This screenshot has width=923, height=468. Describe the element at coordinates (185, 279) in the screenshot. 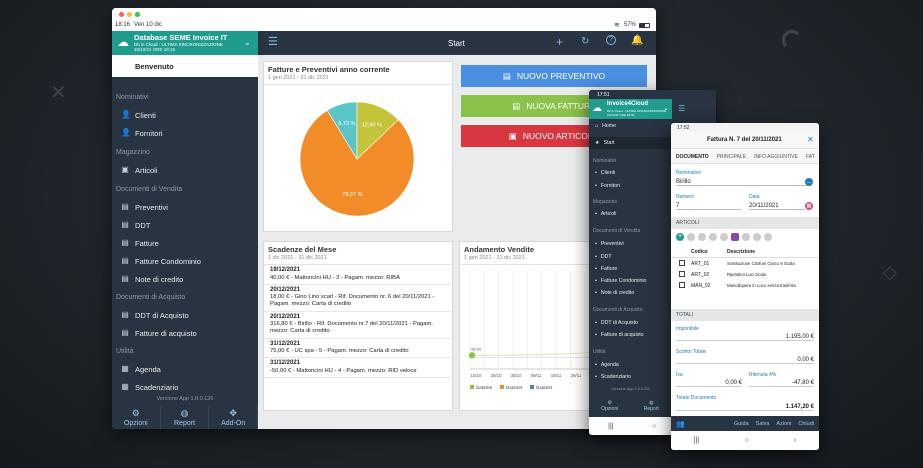

I see `sidebar-item-note-credito: ▤ Note di credito` at that location.